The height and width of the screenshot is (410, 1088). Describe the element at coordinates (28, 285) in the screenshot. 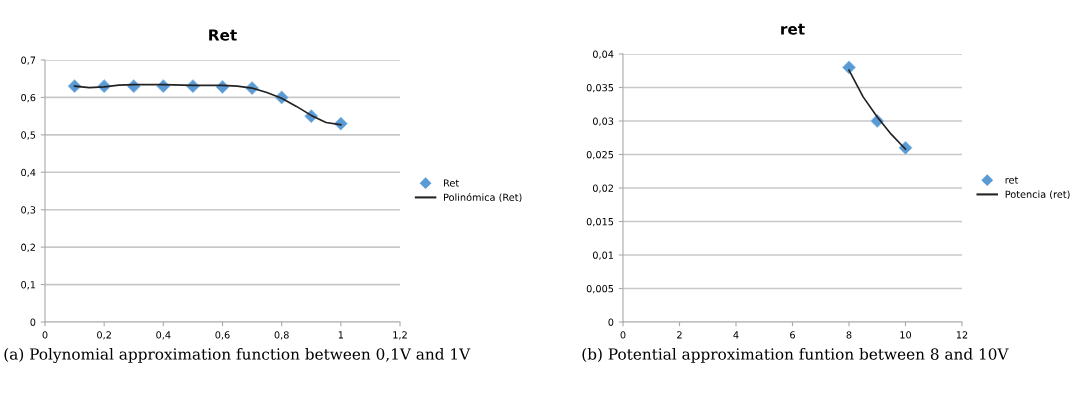

I see `y-tick-label: 0,1` at that location.